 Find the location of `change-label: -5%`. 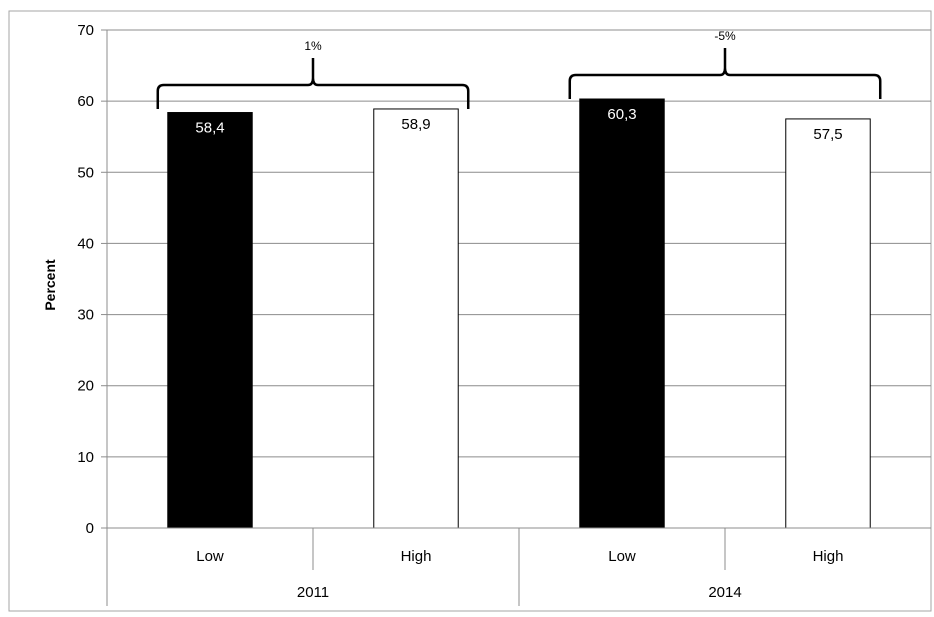

change-label: -5% is located at coordinates (725, 36).